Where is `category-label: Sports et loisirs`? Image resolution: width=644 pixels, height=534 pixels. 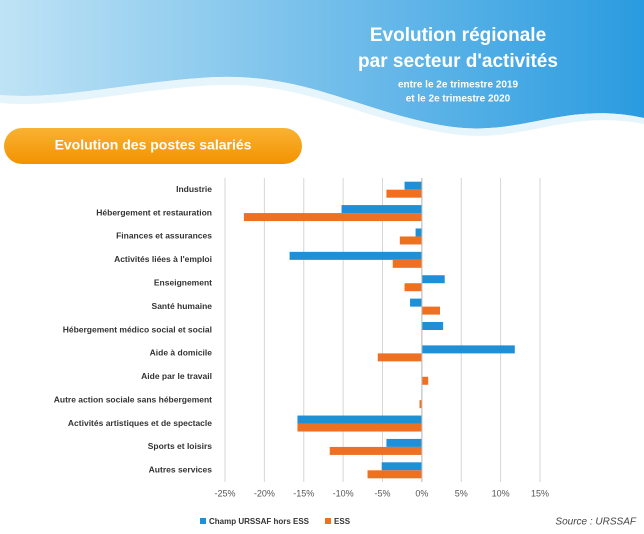 category-label: Sports et loisirs is located at coordinates (180, 446).